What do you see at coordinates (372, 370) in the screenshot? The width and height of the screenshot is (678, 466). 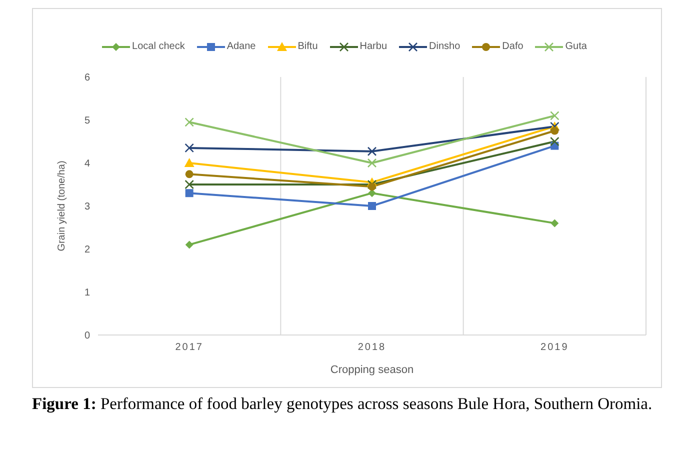 I see `x-axis-title: Cropping season` at bounding box center [372, 370].